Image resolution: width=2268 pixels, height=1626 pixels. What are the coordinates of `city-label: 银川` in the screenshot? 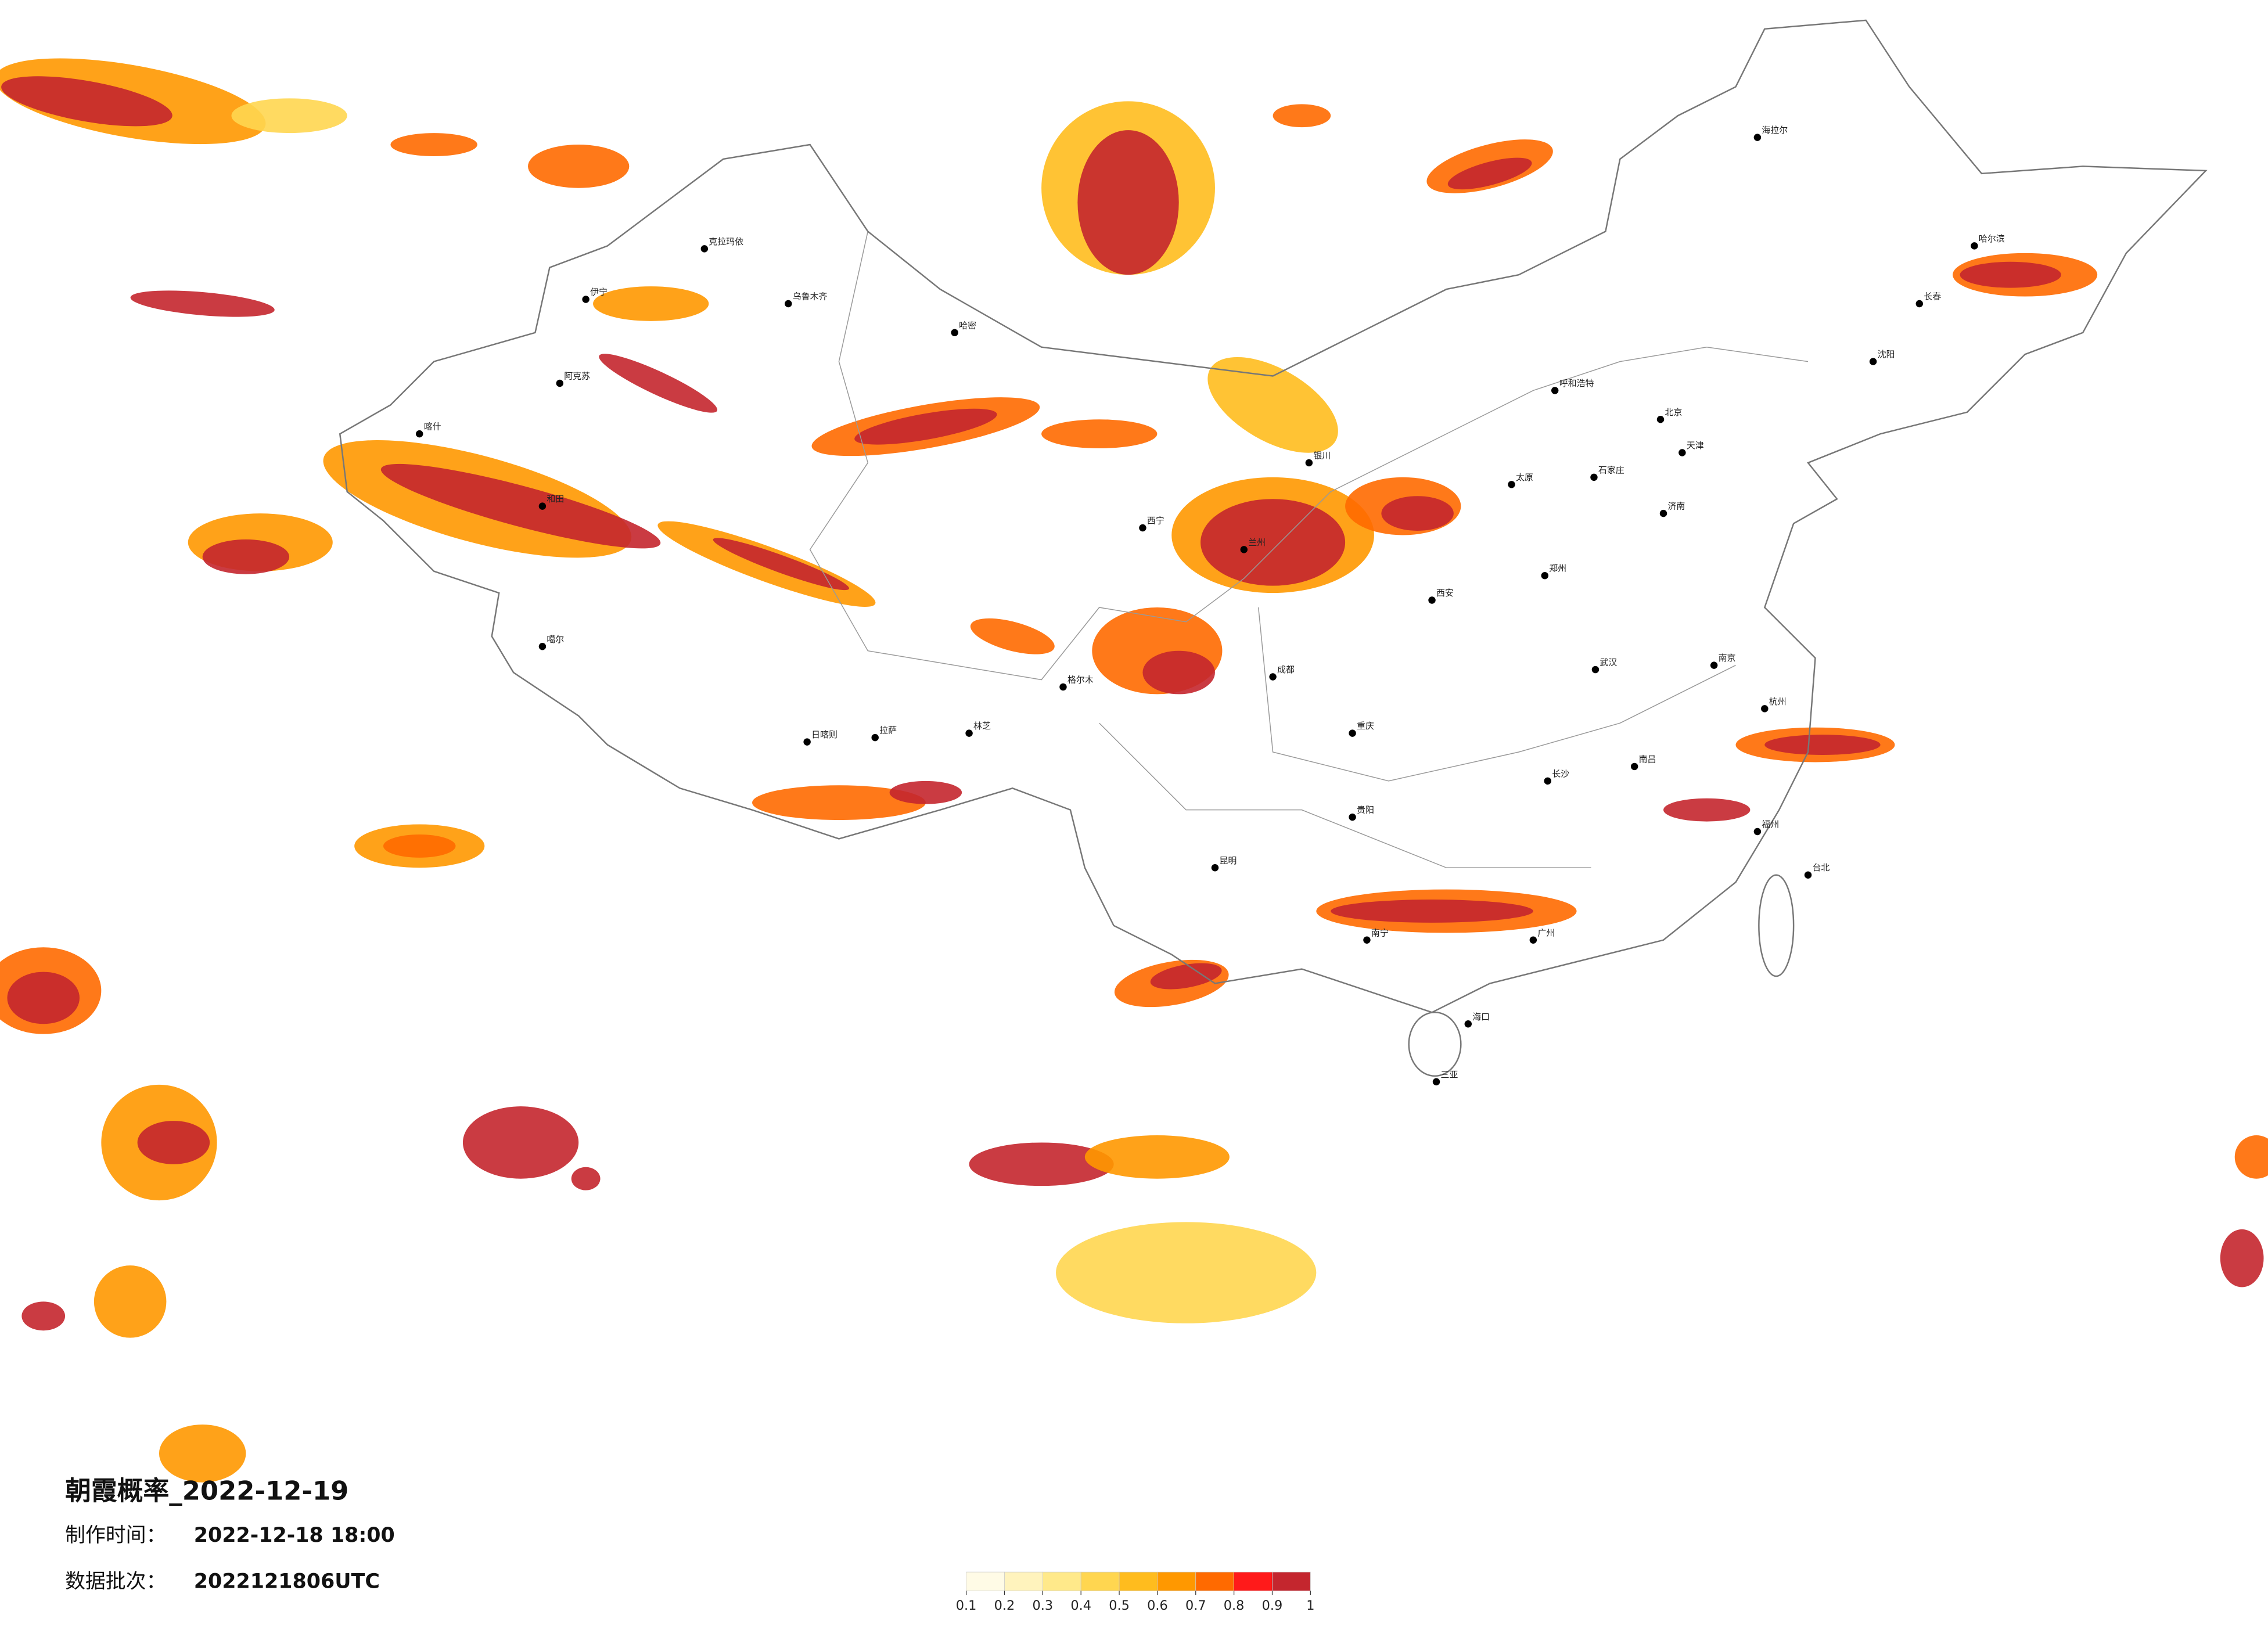 It's located at (1322, 455).